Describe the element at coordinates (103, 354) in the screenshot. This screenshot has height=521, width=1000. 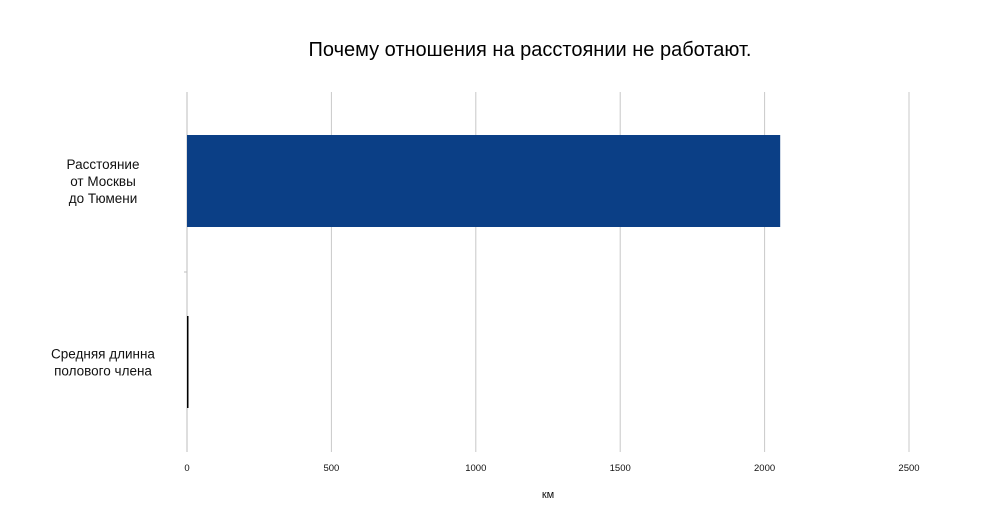
I see `category-label-line: Средняя длинна` at that location.